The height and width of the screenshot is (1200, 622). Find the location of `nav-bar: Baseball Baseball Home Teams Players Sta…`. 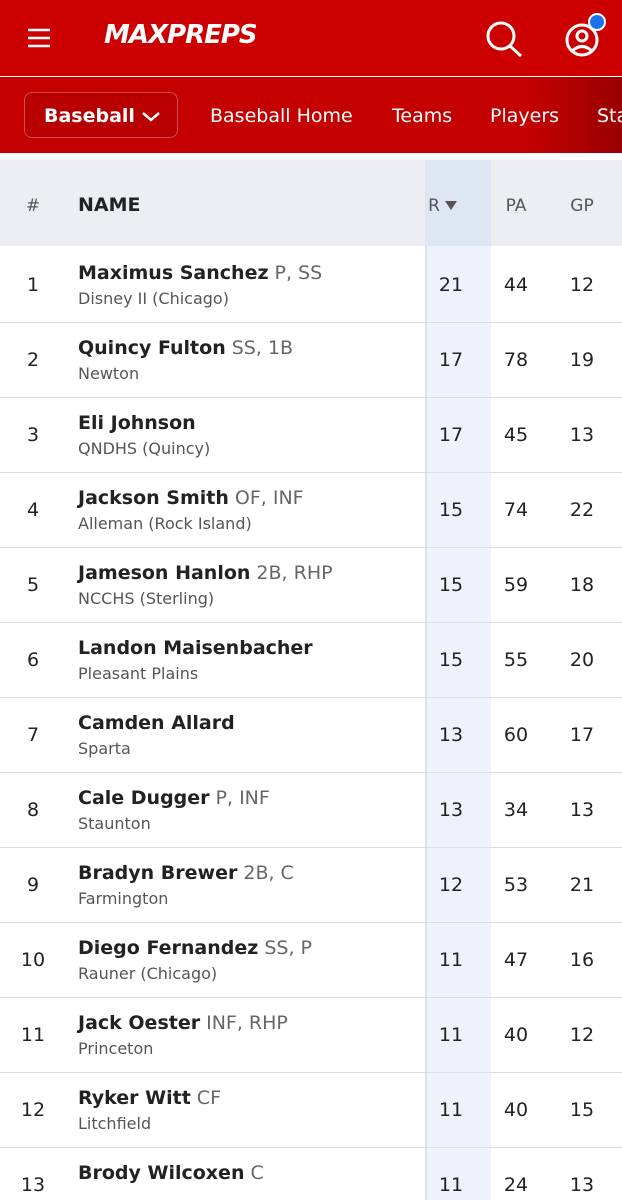

nav-bar: Baseball Baseball Home Teams Players Sta… is located at coordinates (311, 115).